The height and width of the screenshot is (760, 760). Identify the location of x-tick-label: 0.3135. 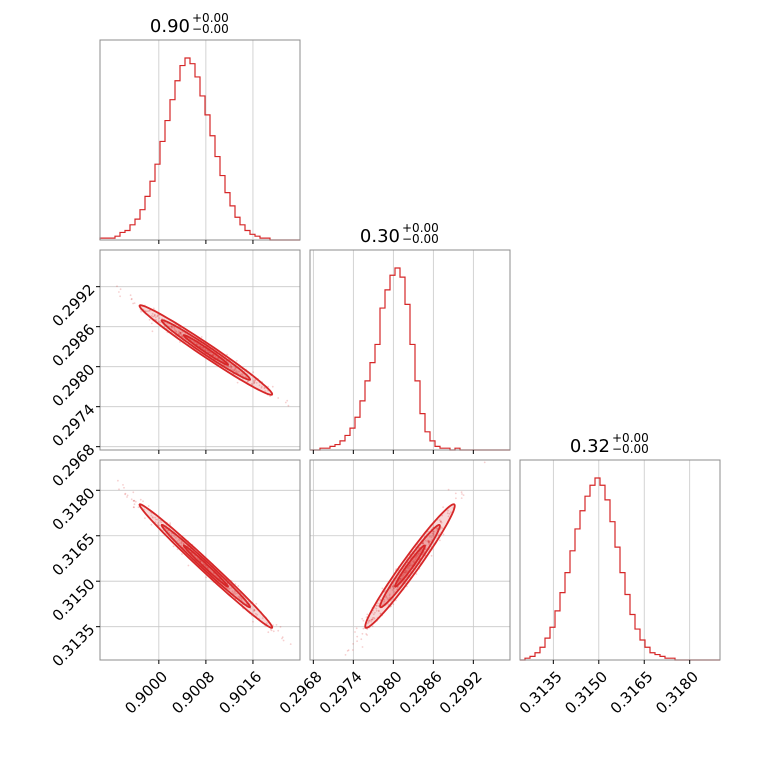
(541, 693).